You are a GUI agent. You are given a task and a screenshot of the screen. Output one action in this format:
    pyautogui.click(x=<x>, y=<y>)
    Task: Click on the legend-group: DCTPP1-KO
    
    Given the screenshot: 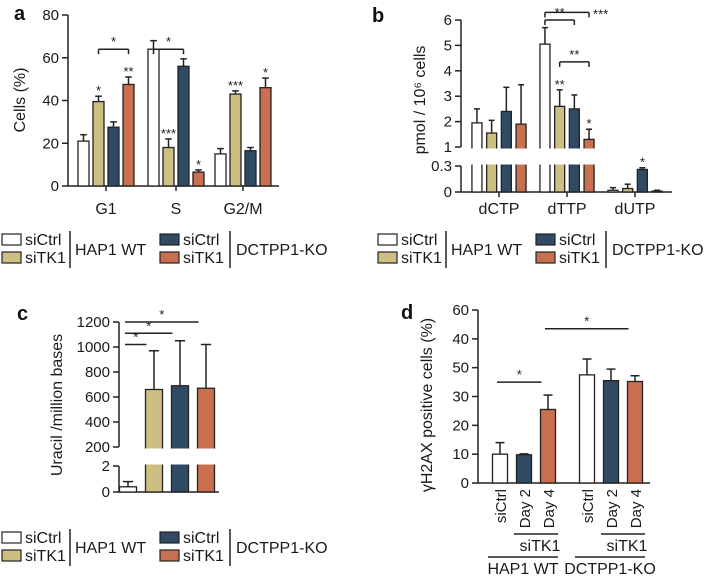 What is the action you would take?
    pyautogui.click(x=282, y=250)
    